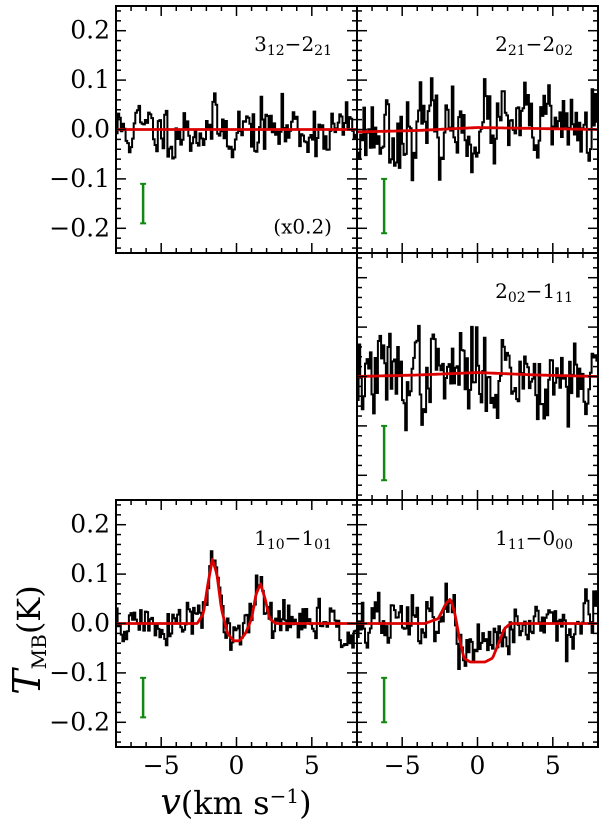  I want to click on transition-label: 312−221, so click(293, 45).